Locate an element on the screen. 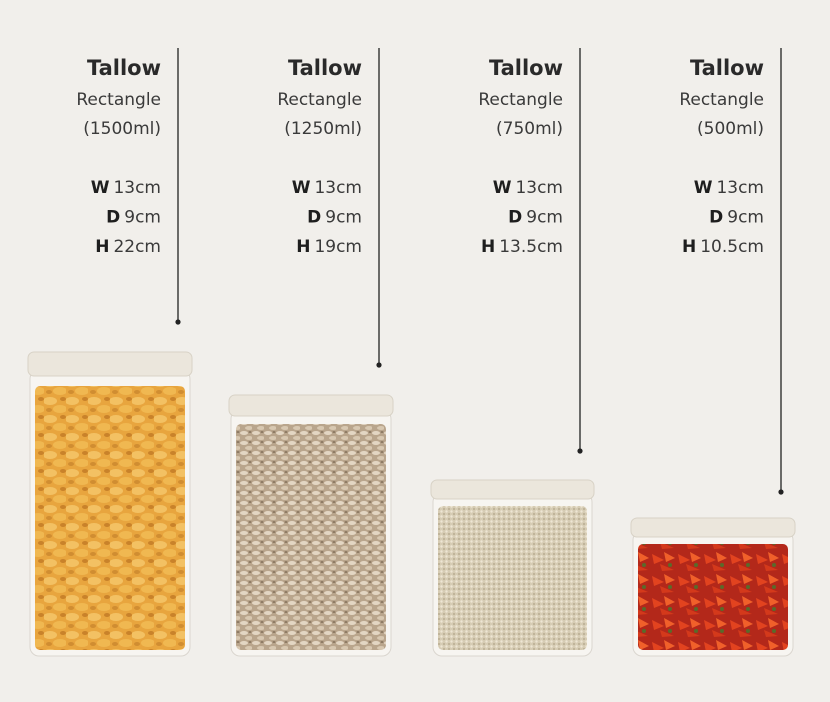  dimension: H 13.5cm is located at coordinates (522, 247).